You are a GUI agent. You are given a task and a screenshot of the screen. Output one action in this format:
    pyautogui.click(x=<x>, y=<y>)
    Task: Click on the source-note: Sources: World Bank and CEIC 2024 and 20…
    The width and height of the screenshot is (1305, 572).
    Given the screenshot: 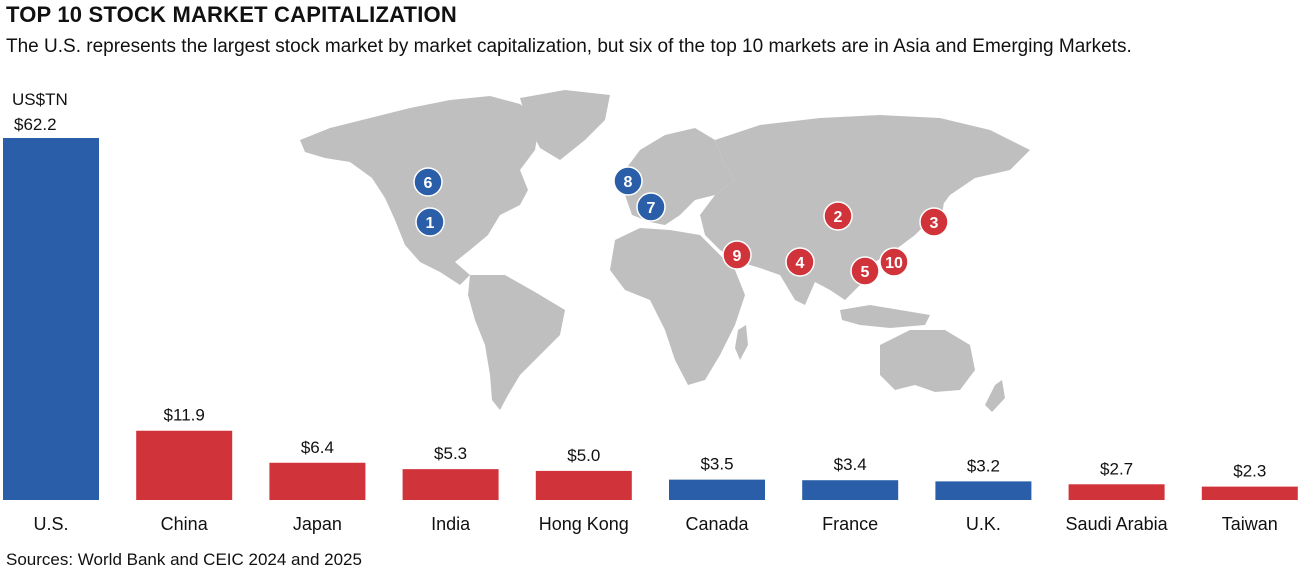 What is the action you would take?
    pyautogui.click(x=184, y=559)
    